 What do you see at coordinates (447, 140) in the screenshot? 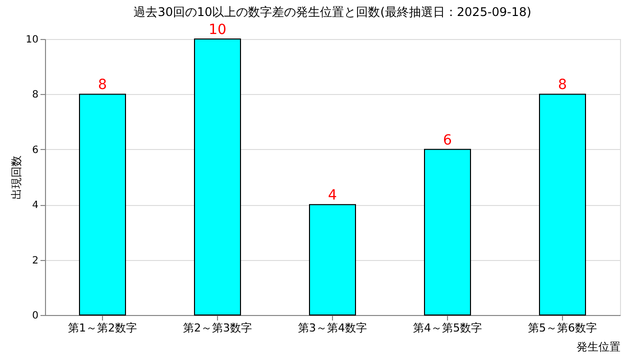
I see `data-label: 6` at bounding box center [447, 140].